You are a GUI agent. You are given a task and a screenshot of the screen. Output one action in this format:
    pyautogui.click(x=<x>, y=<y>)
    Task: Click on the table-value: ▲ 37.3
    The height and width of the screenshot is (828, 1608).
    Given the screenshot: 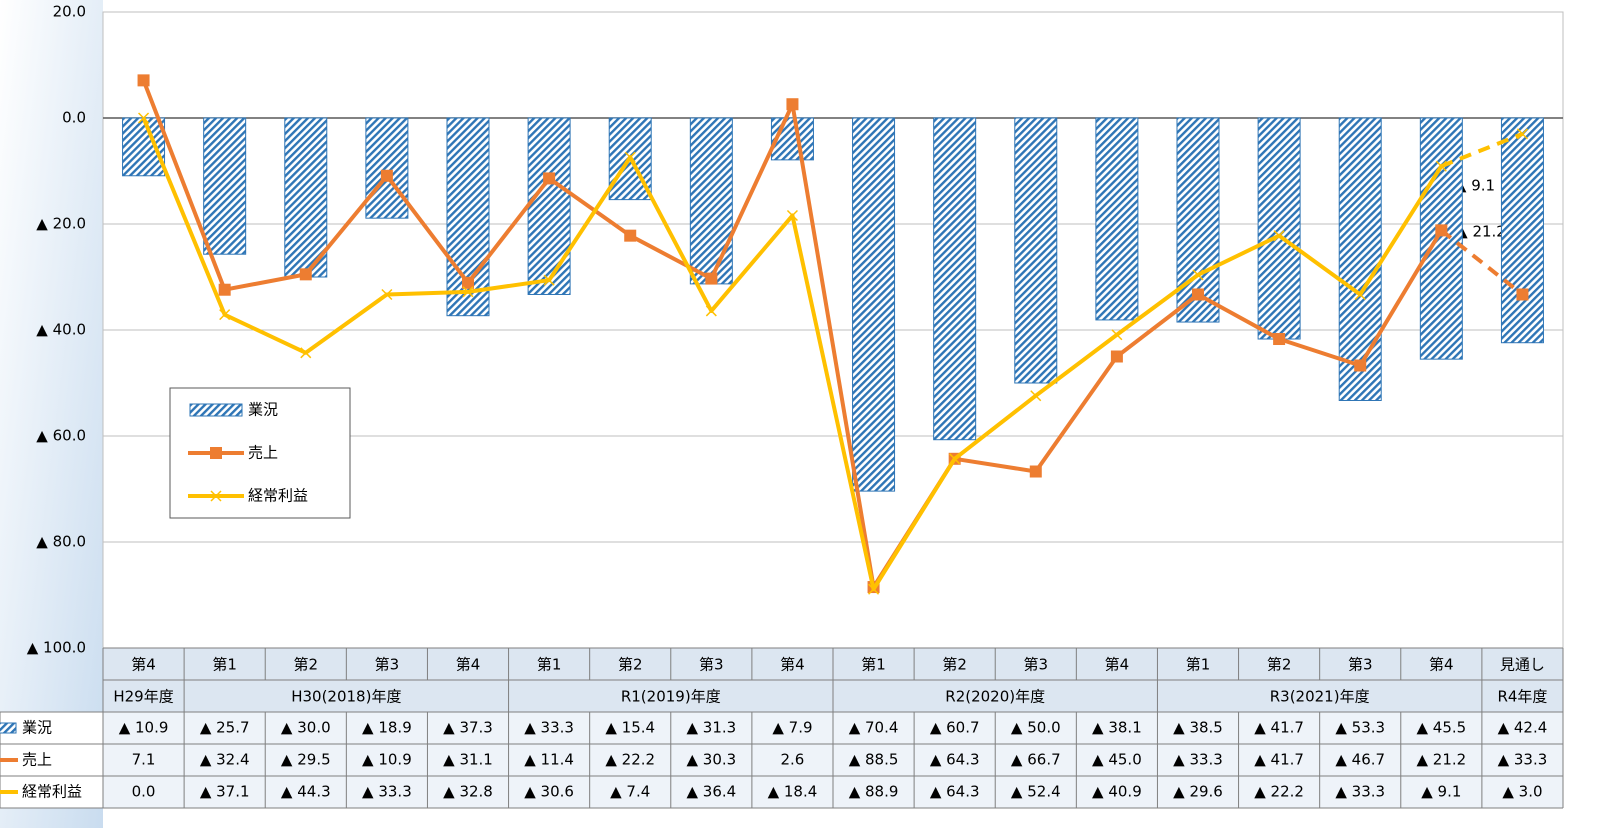 What is the action you would take?
    pyautogui.click(x=468, y=728)
    